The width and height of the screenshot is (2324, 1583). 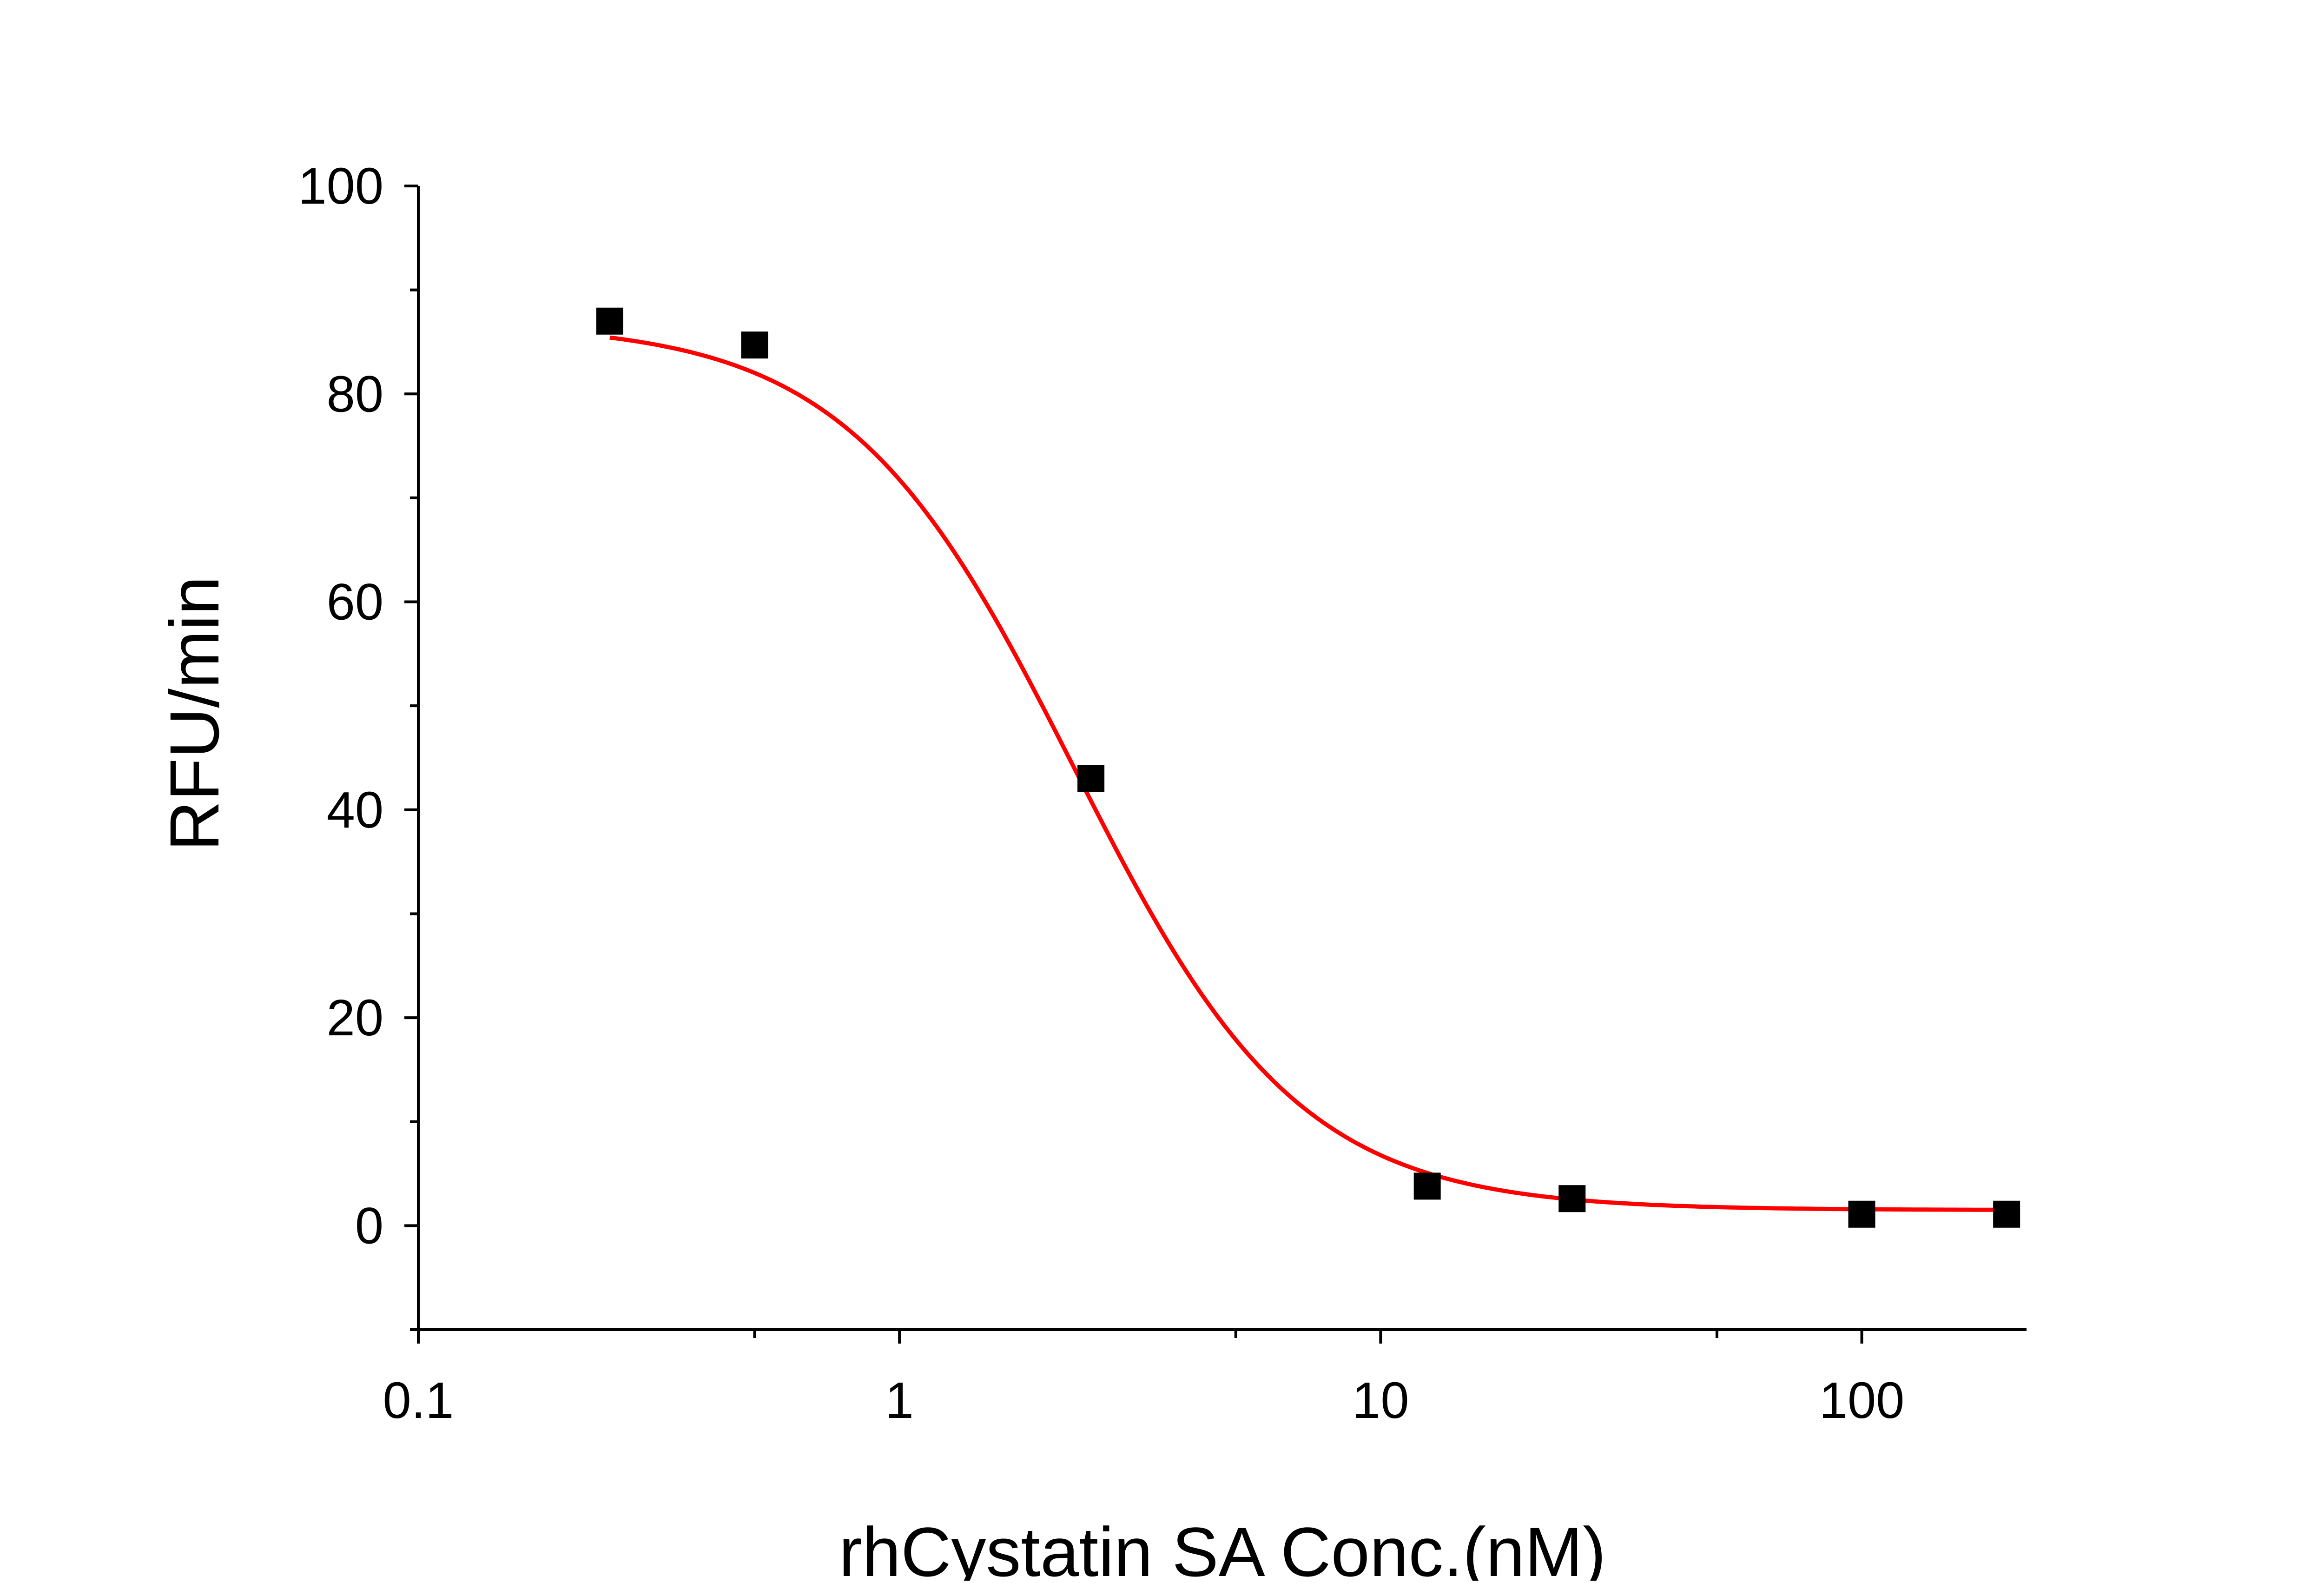 What do you see at coordinates (1862, 1400) in the screenshot?
I see `x-tick-label: 100` at bounding box center [1862, 1400].